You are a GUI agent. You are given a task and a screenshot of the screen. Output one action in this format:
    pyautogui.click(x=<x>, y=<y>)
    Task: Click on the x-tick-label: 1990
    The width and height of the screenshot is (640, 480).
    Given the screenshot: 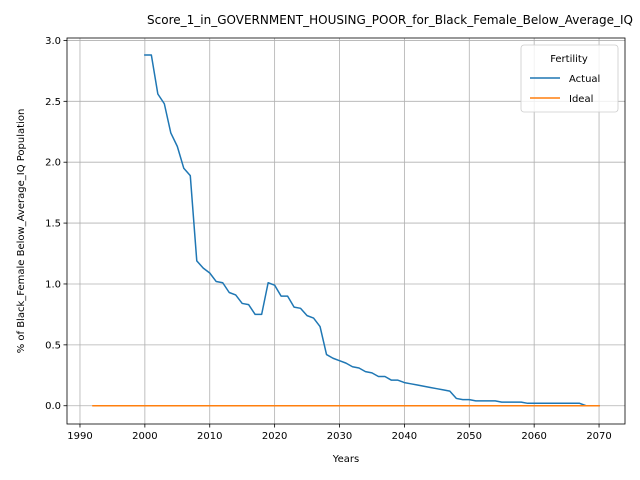 What is the action you would take?
    pyautogui.click(x=79, y=436)
    